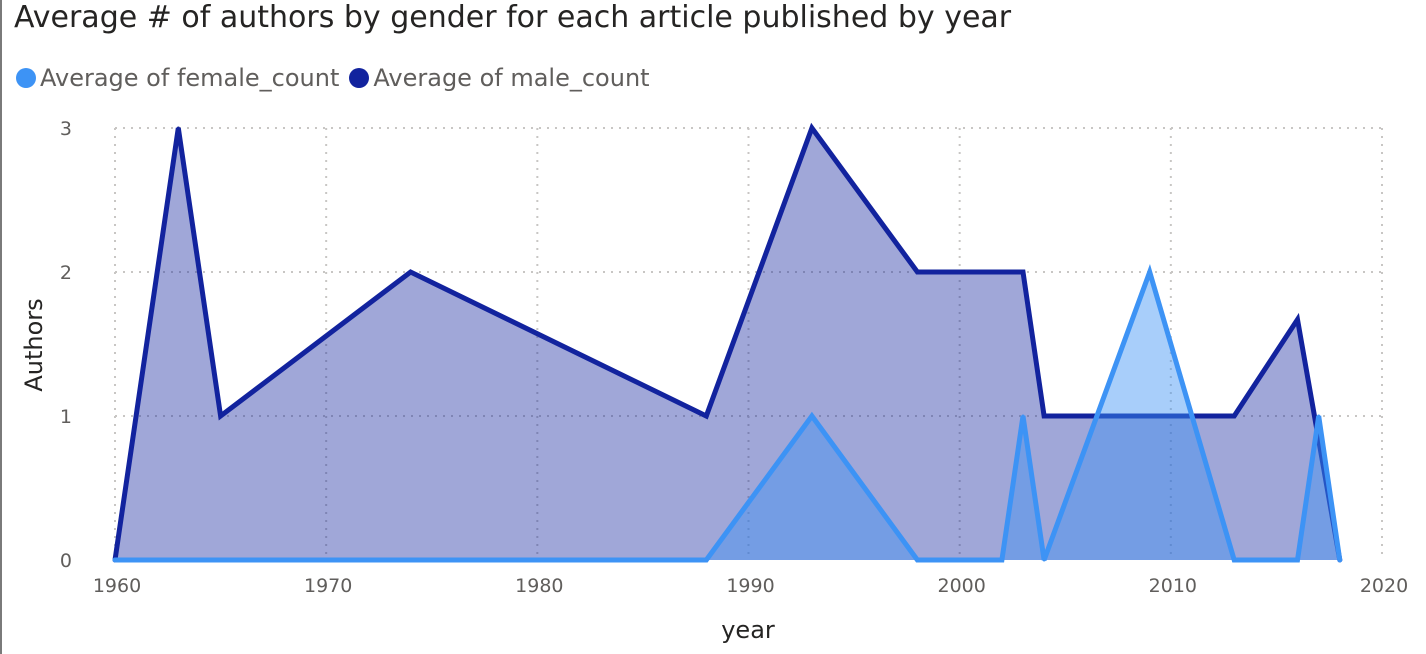 The height and width of the screenshot is (654, 1426). Describe the element at coordinates (66, 417) in the screenshot. I see `y-tick-label: 1` at that location.